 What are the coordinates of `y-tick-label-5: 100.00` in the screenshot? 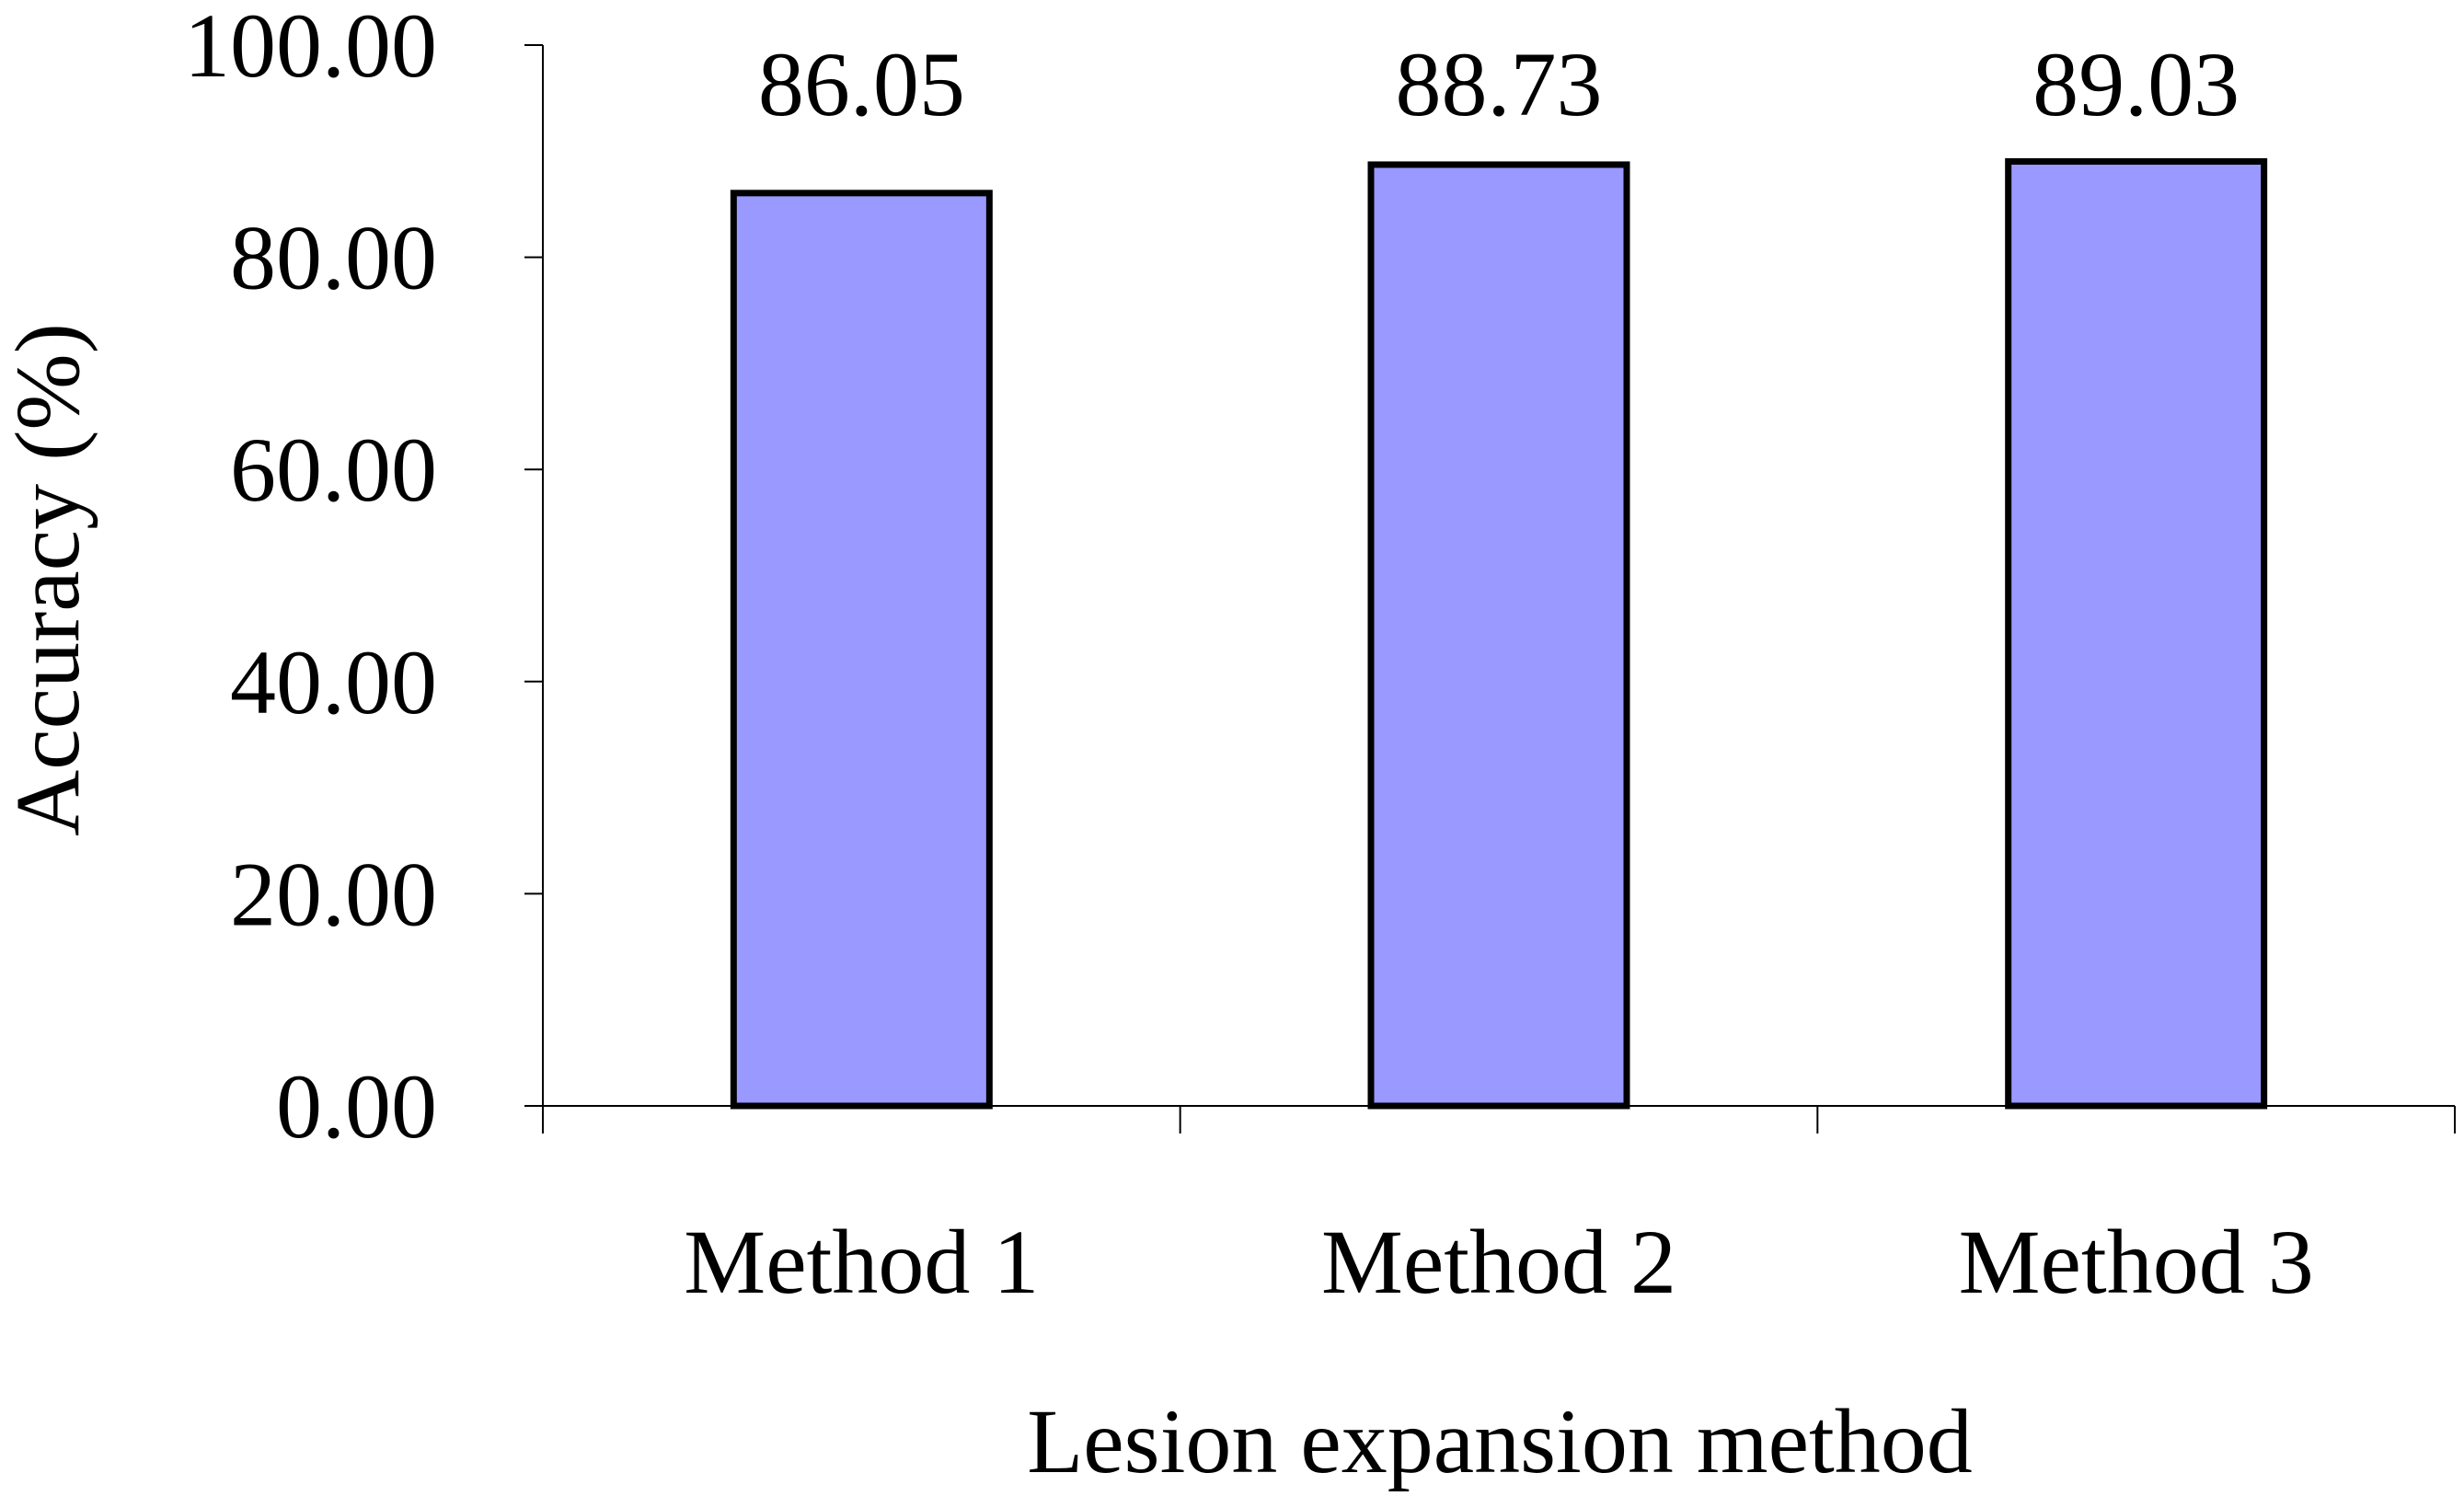 It's located at (310, 48).